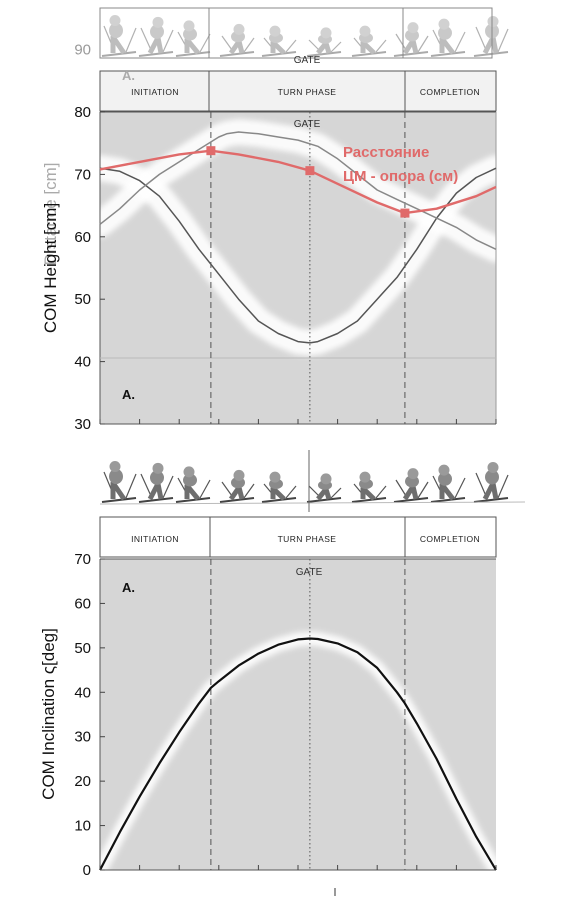  What do you see at coordinates (308, 182) in the screenshot?
I see `series-markers` at bounding box center [308, 182].